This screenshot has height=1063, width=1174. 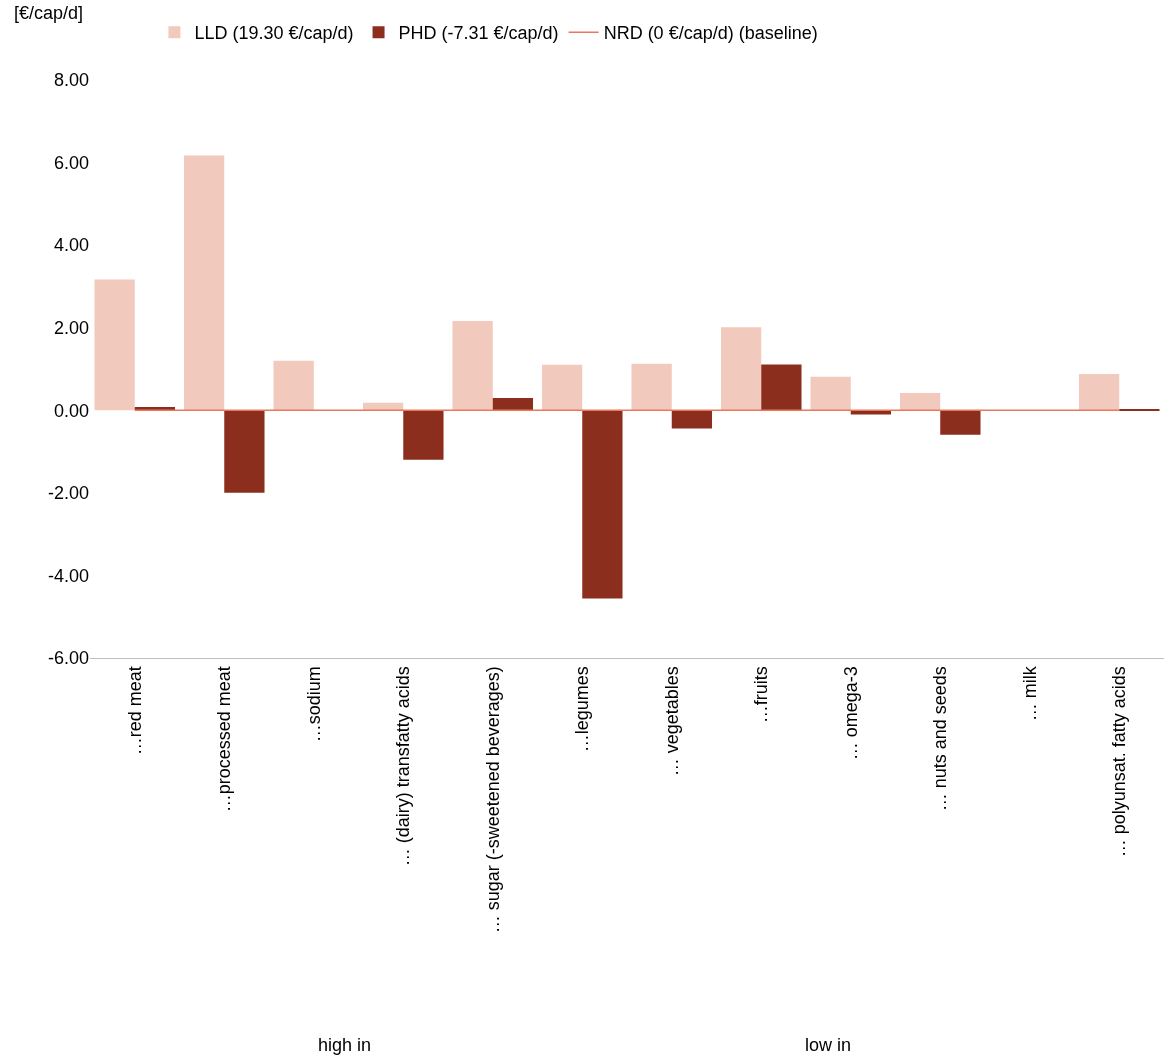 What do you see at coordinates (1119, 762) in the screenshot?
I see `x-tick-label: … polyunsat. fatty acids` at bounding box center [1119, 762].